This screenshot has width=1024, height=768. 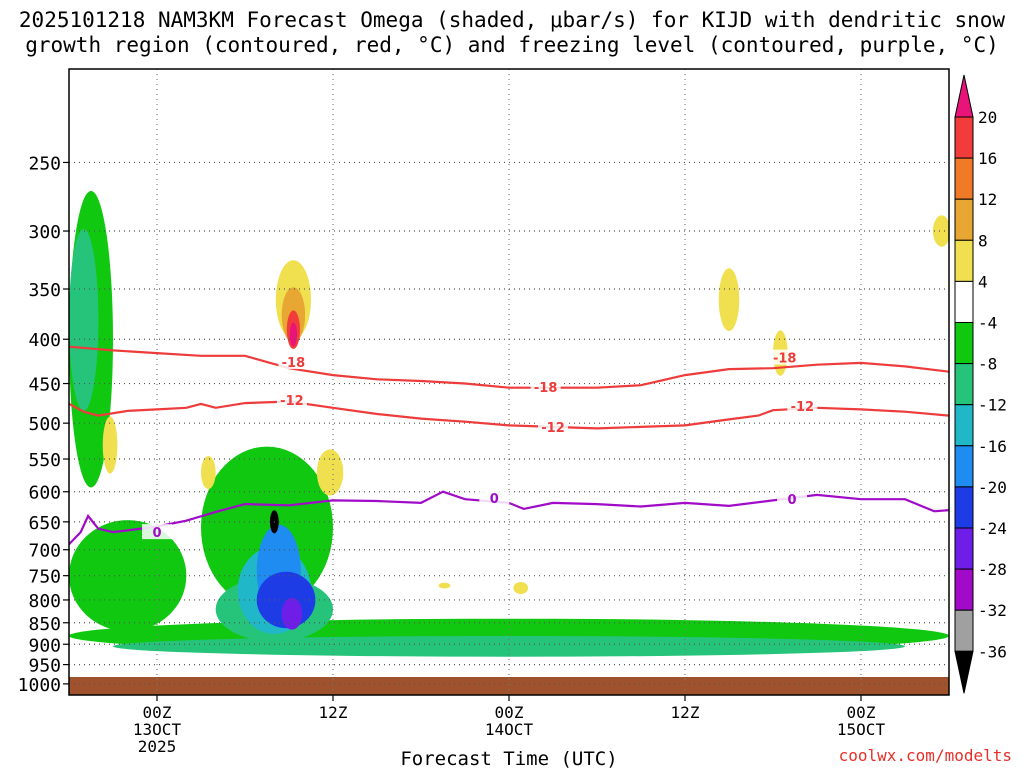 What do you see at coordinates (964, 672) in the screenshot?
I see `colorbar-bottom-arrow` at bounding box center [964, 672].